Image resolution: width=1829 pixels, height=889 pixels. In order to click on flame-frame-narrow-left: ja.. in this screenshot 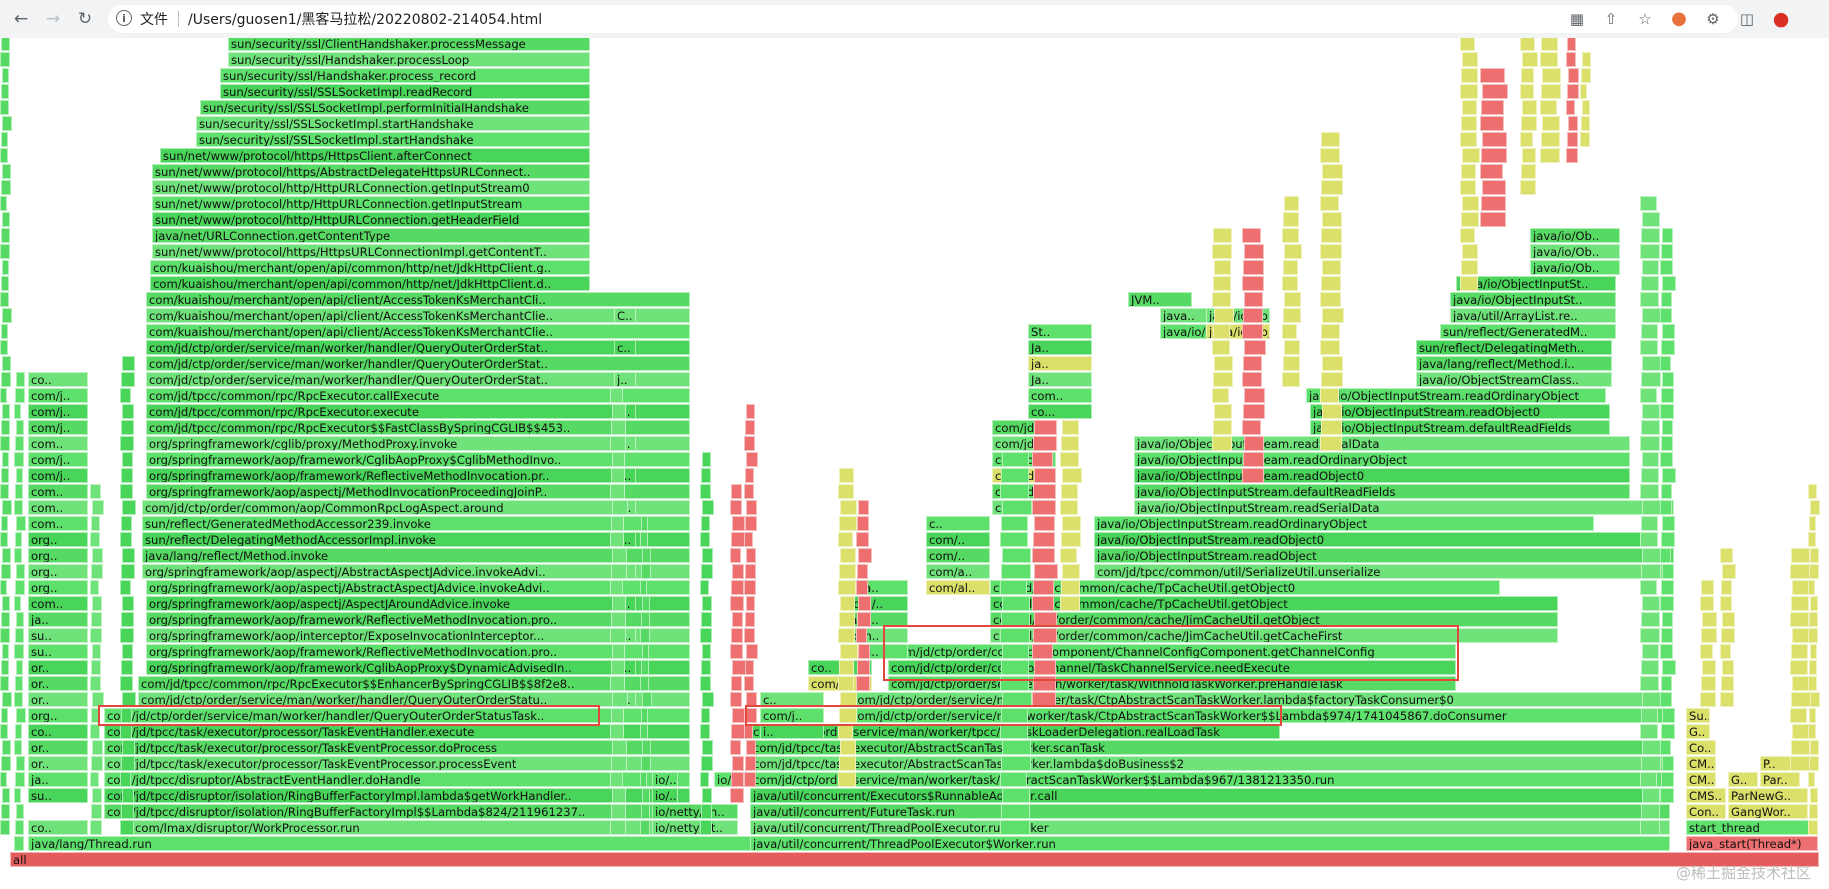, I will do `click(58, 779)`.